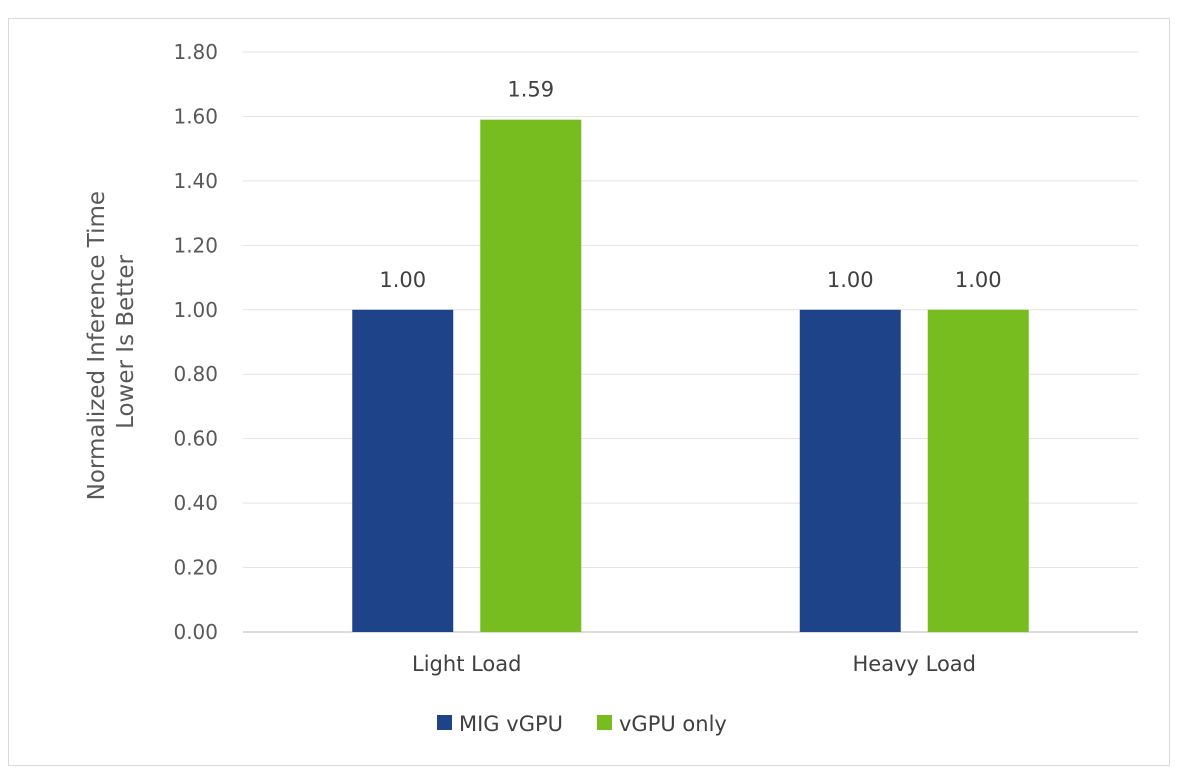  What do you see at coordinates (511, 724) in the screenshot?
I see `legend-label-mig-vgpu: MIG vGPU` at bounding box center [511, 724].